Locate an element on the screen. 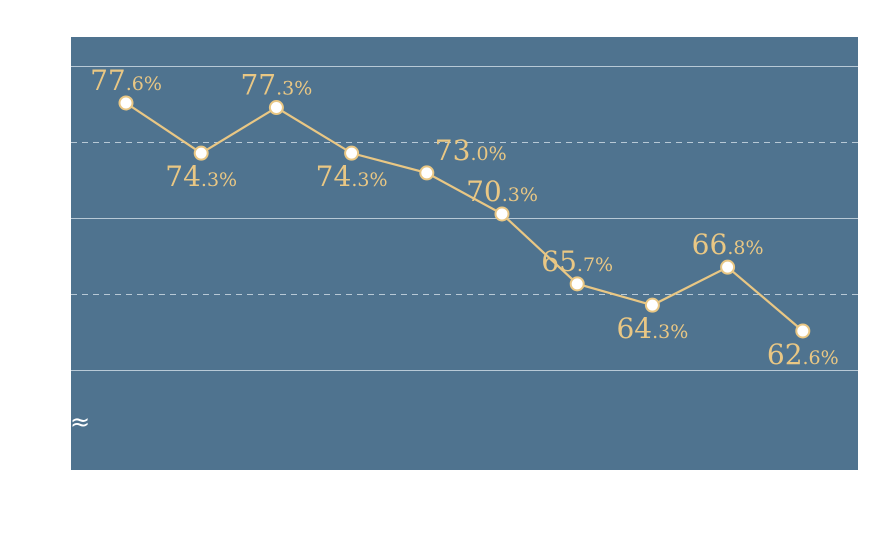 This screenshot has height=534, width=891. data-label-5: 73.0% is located at coordinates (471, 150).